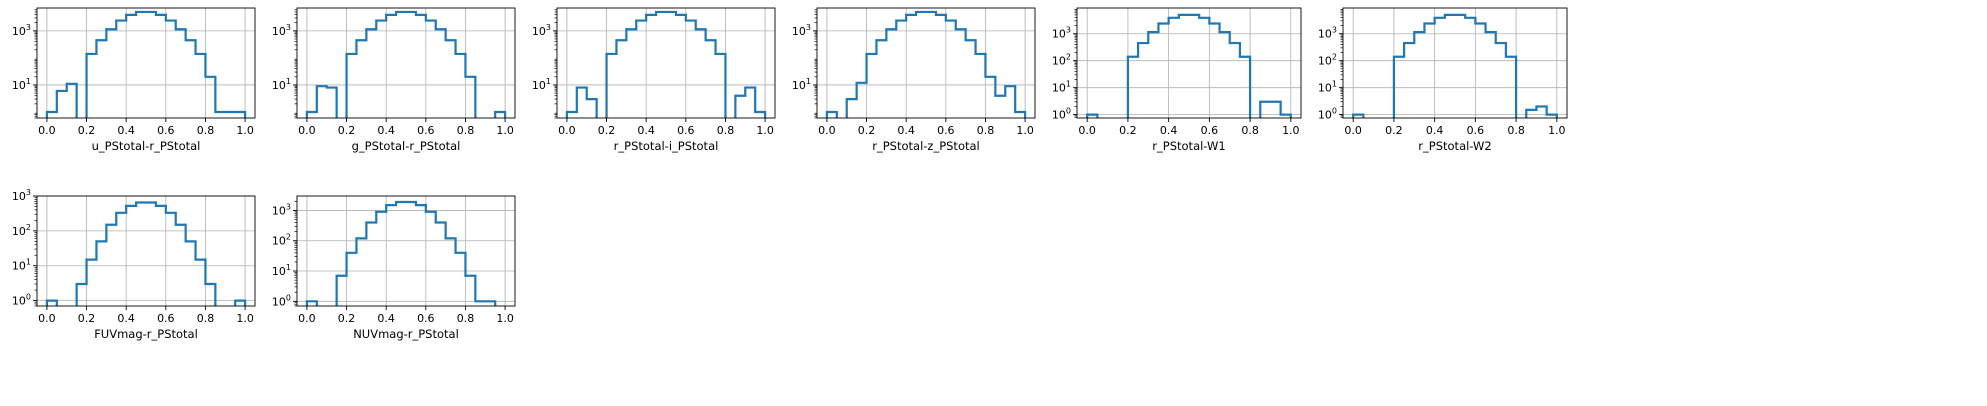 The image size is (1987, 406). What do you see at coordinates (666, 146) in the screenshot?
I see `x-axis-label: r_PStotal-i_PStotal` at bounding box center [666, 146].